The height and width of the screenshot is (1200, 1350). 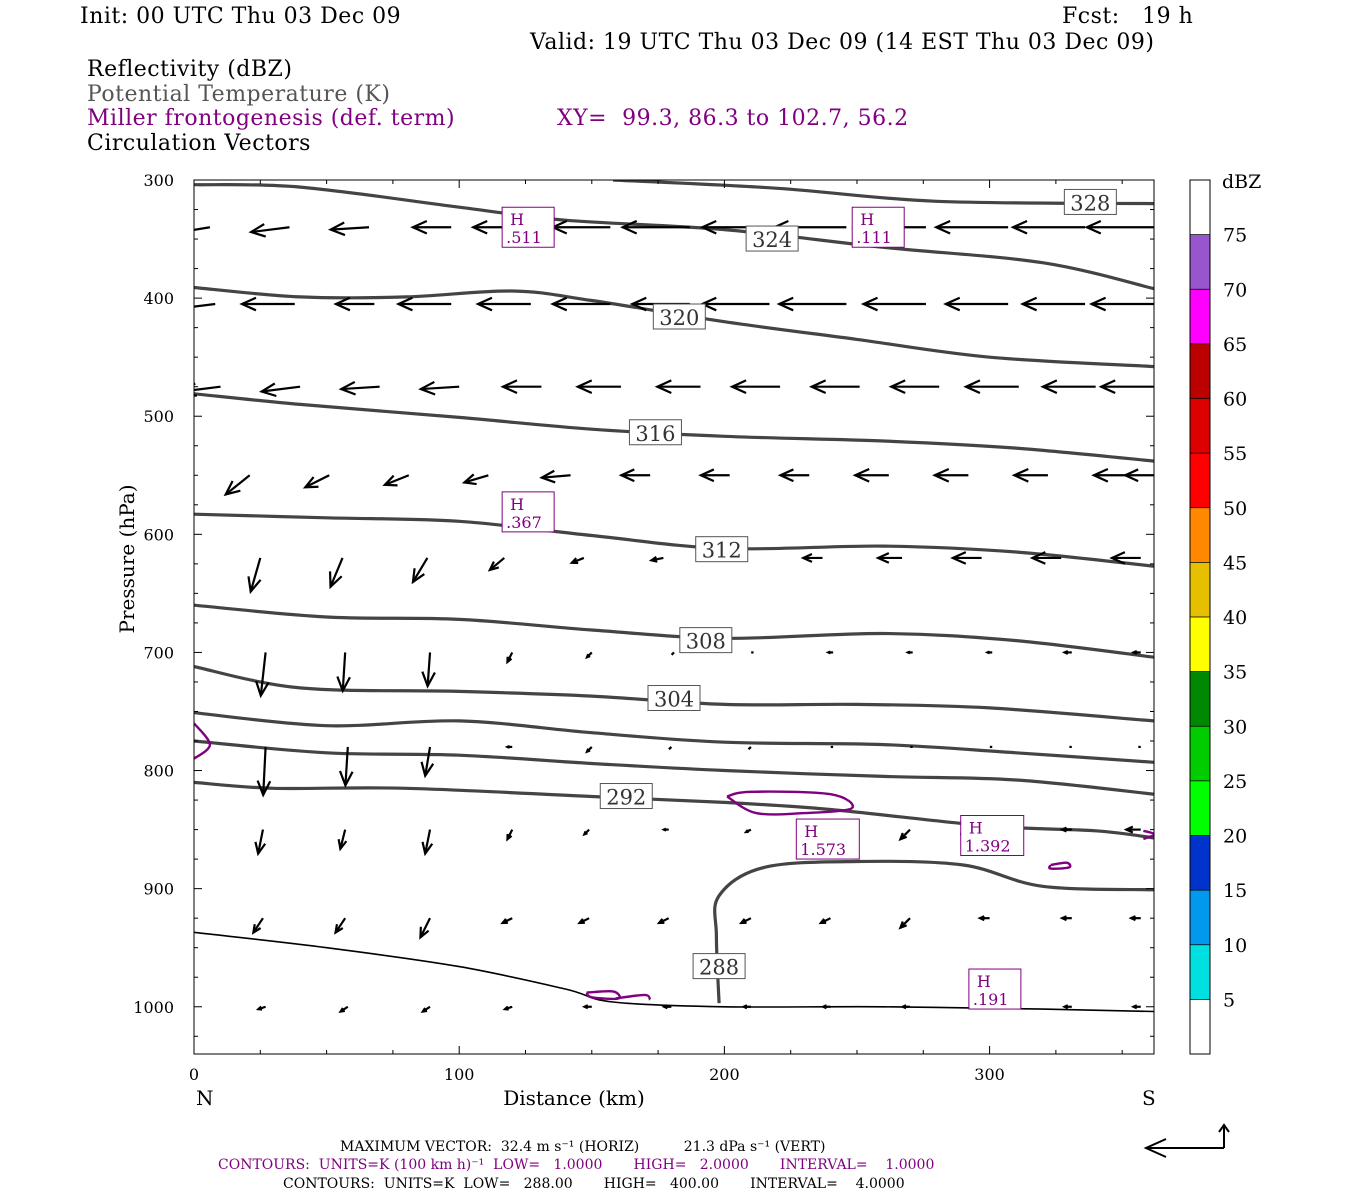 I want to click on colorbar-label: 35, so click(x=1235, y=673).